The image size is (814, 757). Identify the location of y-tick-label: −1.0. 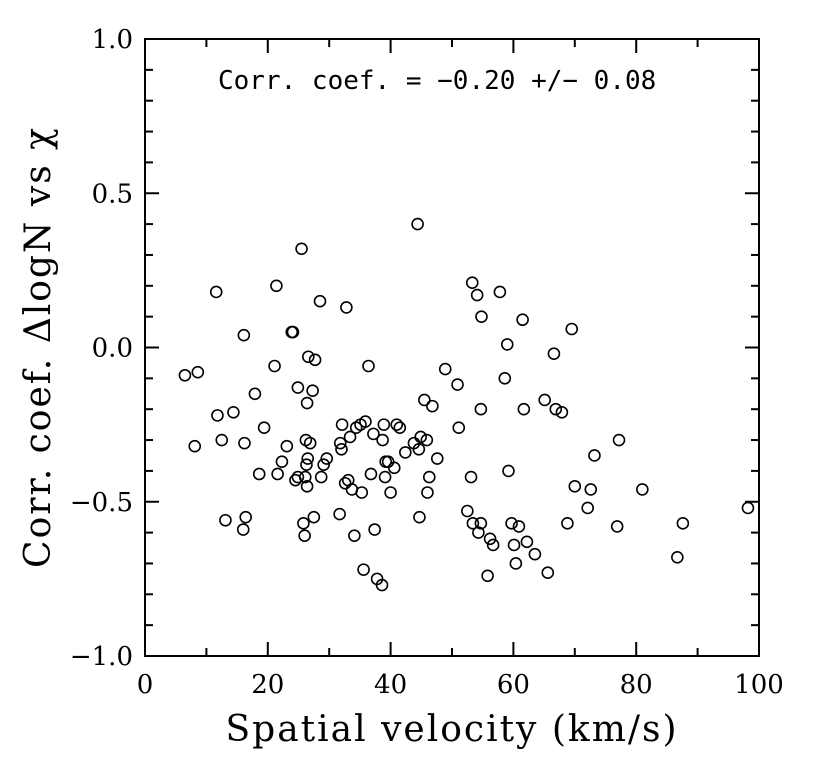
(101, 657).